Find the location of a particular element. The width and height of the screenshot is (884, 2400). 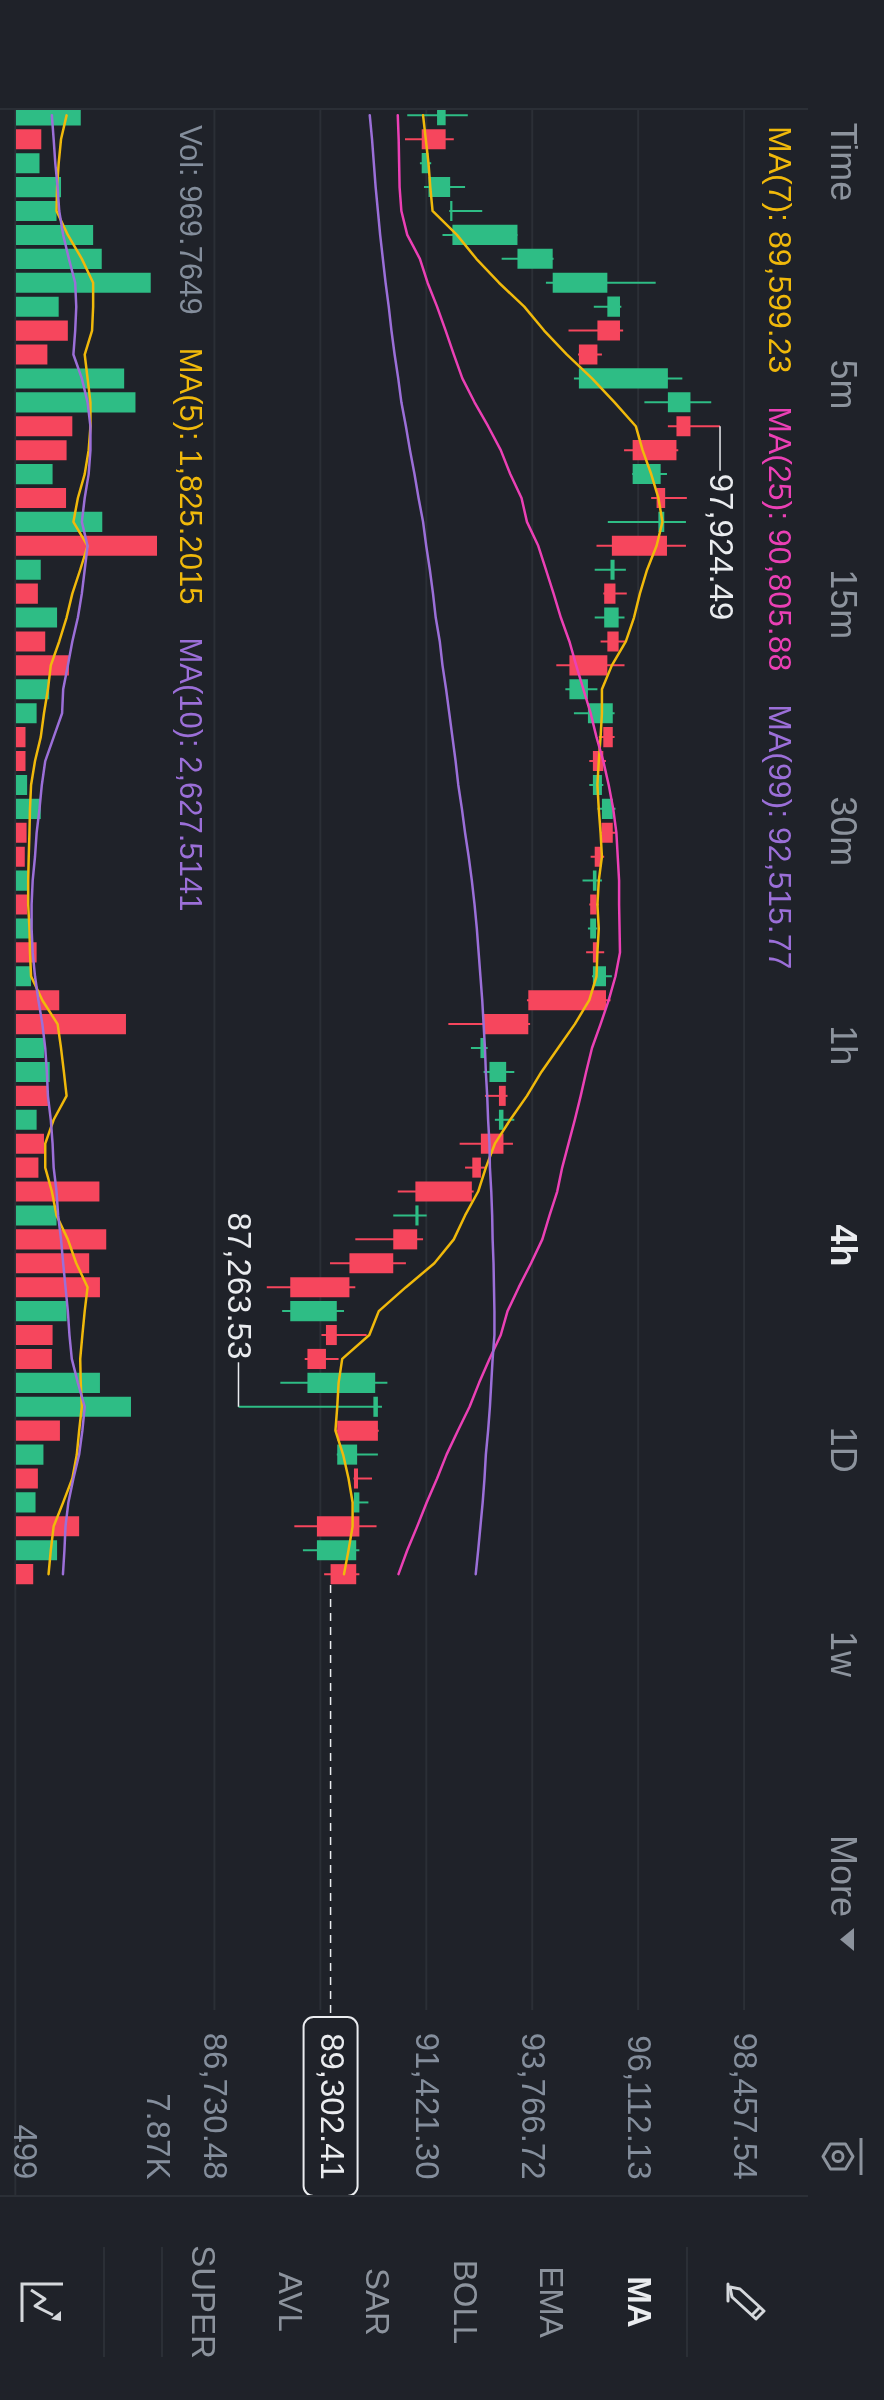

text: 1w is located at coordinates (844, 1654).